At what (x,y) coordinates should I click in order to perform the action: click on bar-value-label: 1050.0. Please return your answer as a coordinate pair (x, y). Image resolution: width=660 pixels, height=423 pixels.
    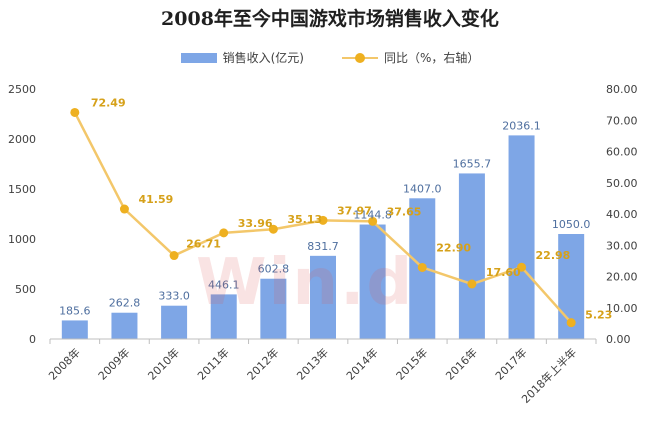
    Looking at the image, I should click on (571, 224).